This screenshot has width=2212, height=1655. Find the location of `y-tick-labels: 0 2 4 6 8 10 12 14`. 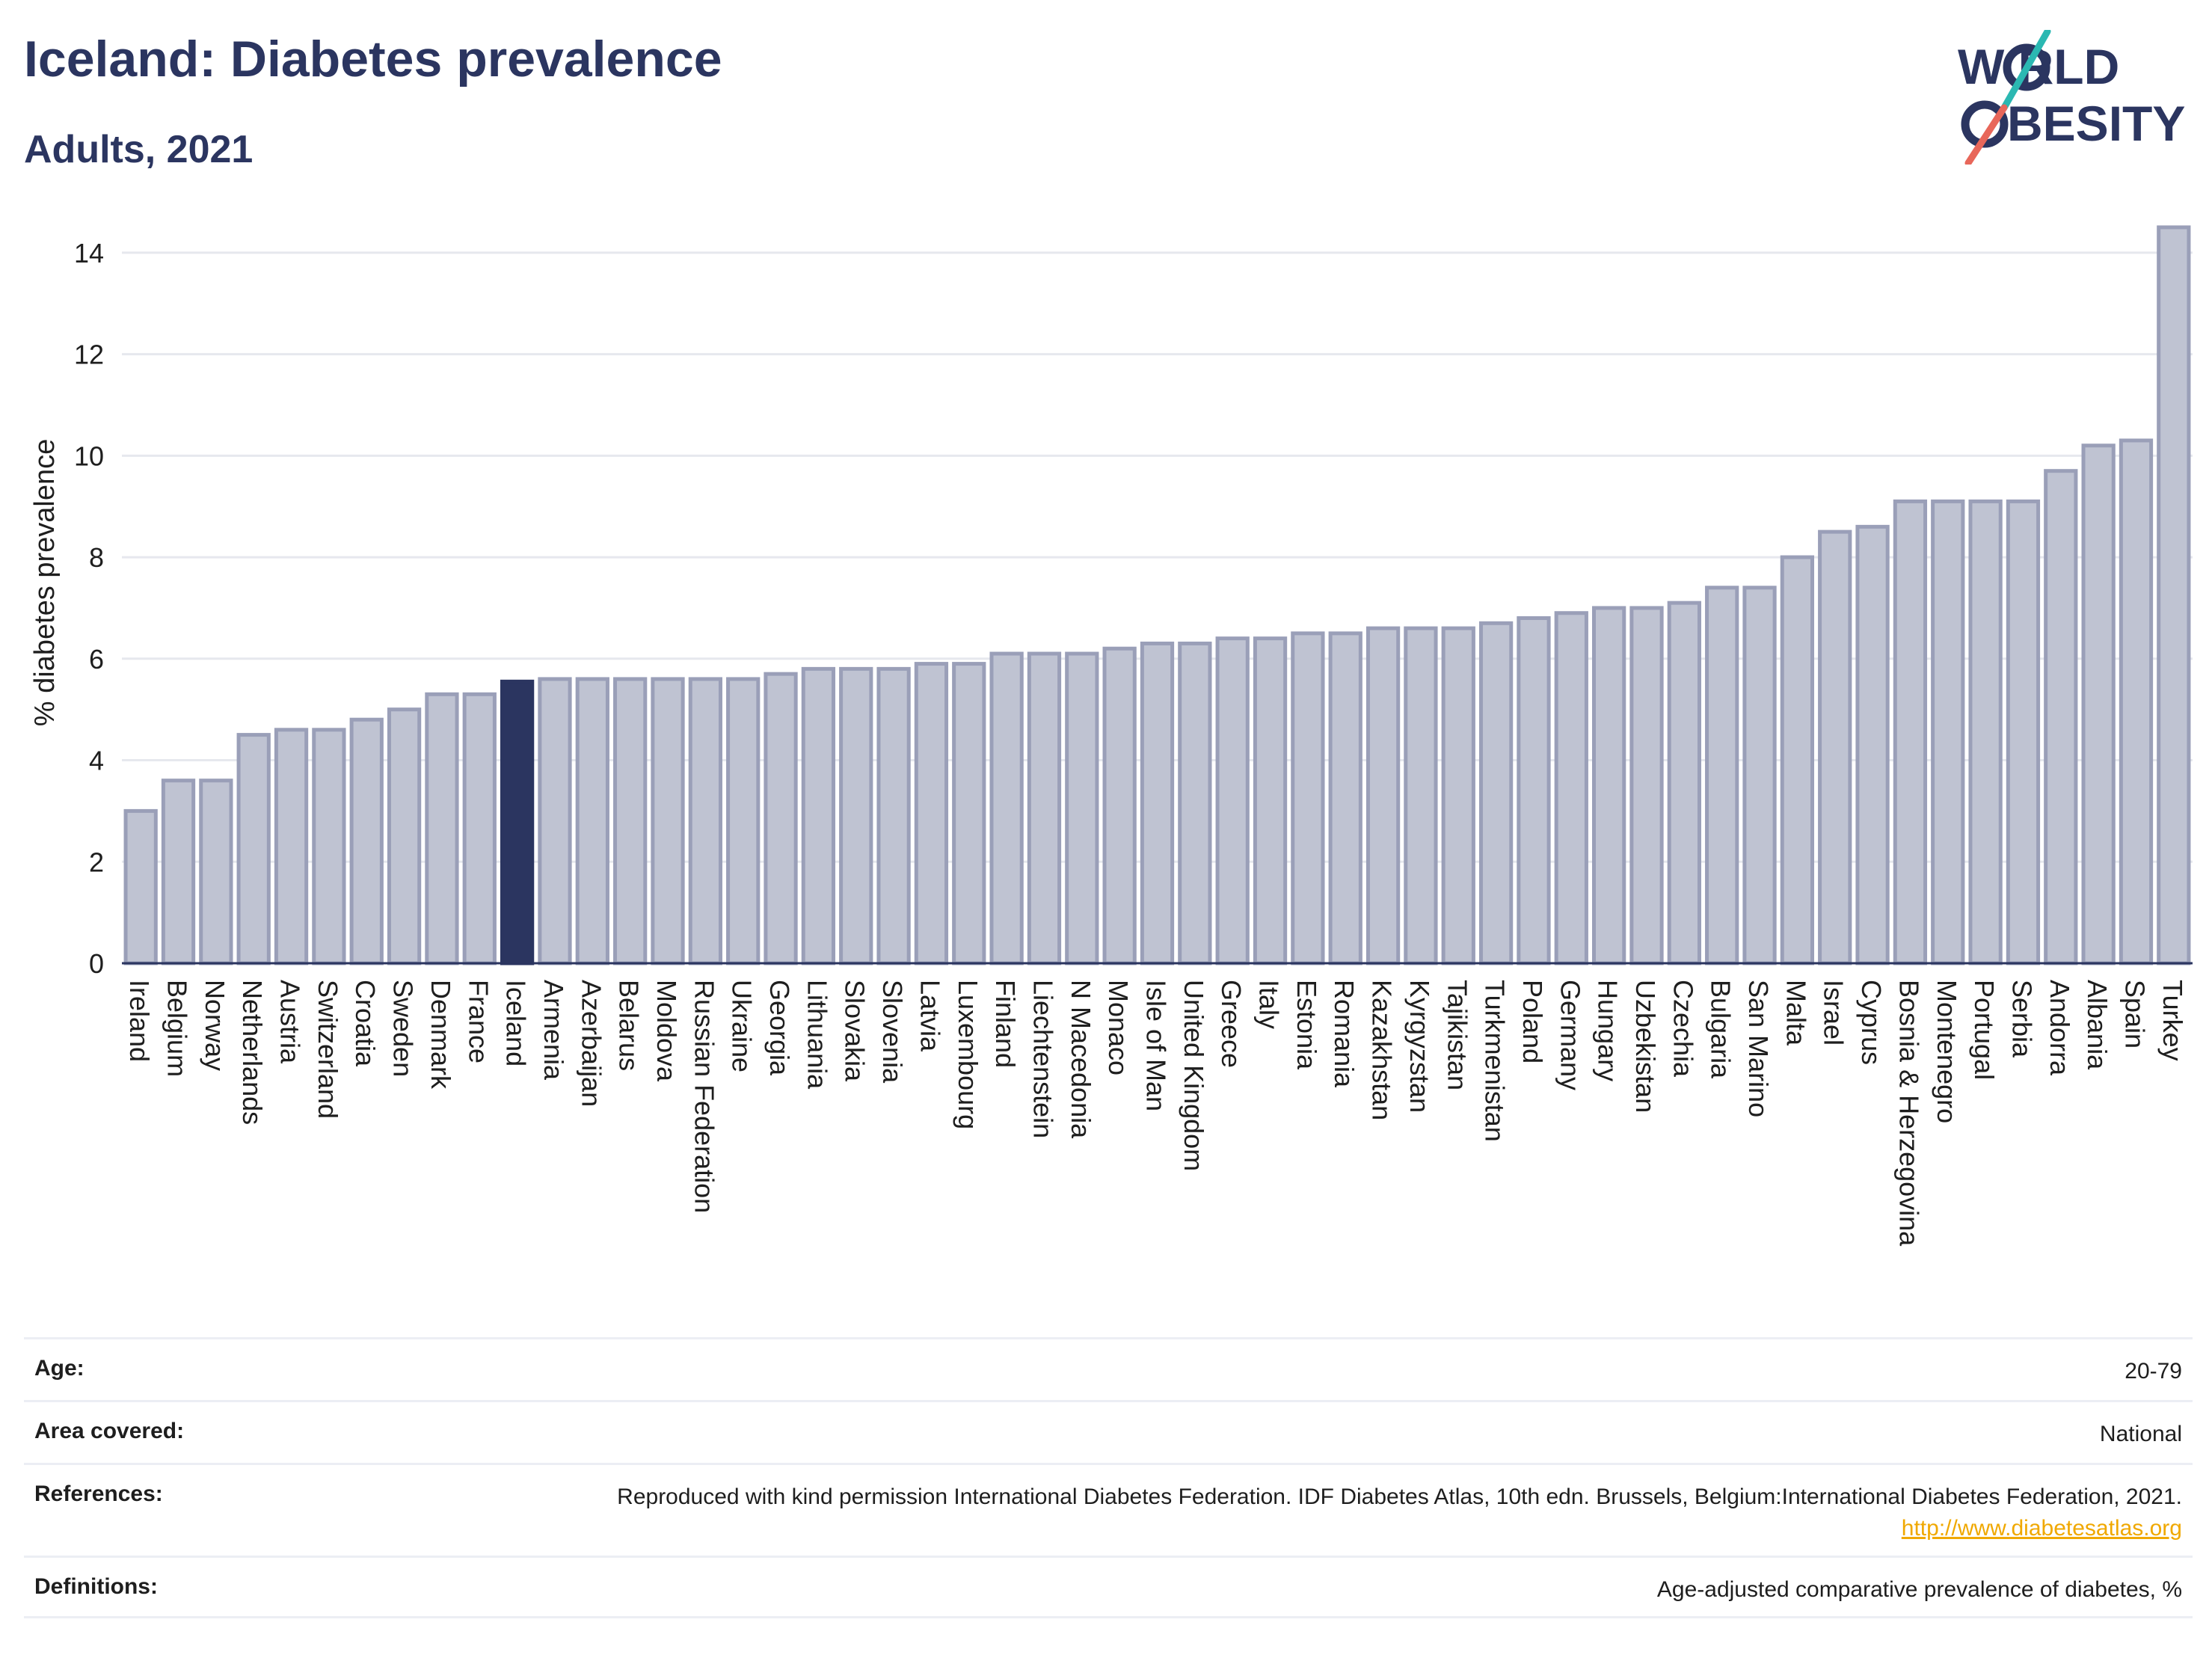

y-tick-labels: 0 2 4 6 8 10 12 14 is located at coordinates (89, 608).